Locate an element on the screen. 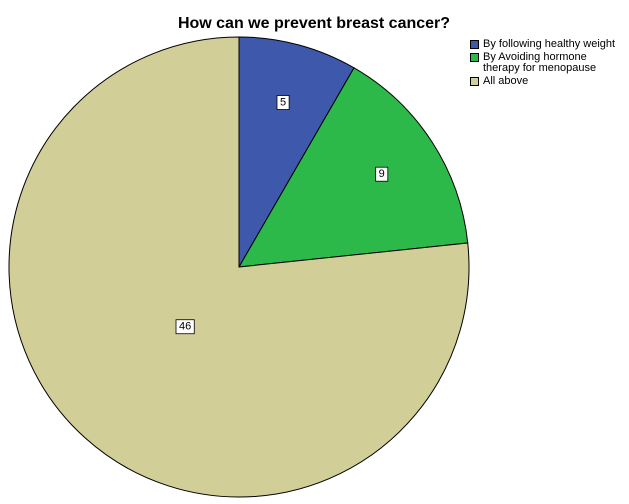 The height and width of the screenshot is (504, 629). legend-label: All above is located at coordinates (506, 81).